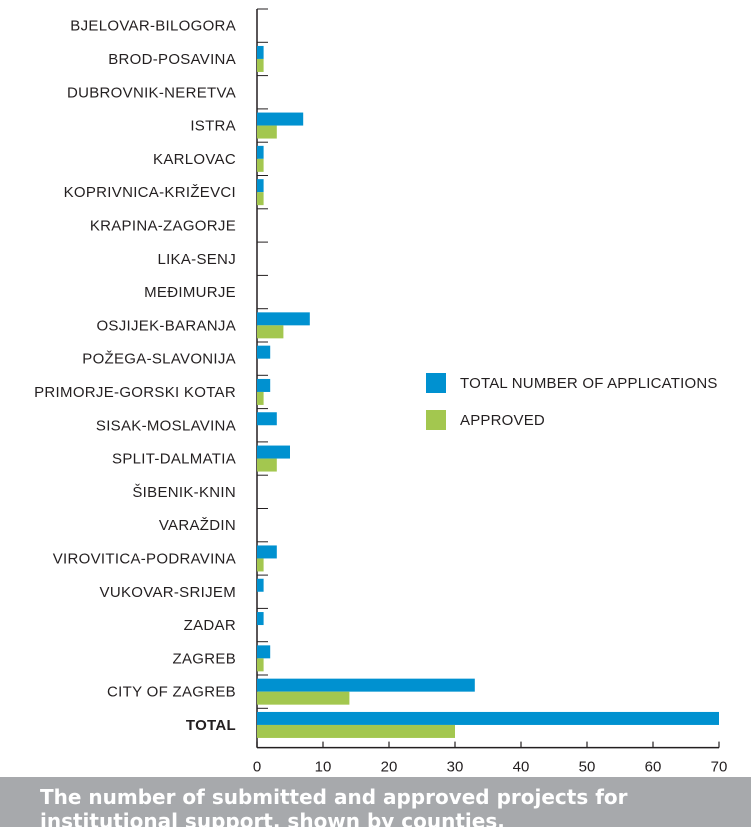 Image resolution: width=751 pixels, height=827 pixels. I want to click on legend: TOTAL NUMBER OF APPLICATIONS APPROVED, so click(572, 407).